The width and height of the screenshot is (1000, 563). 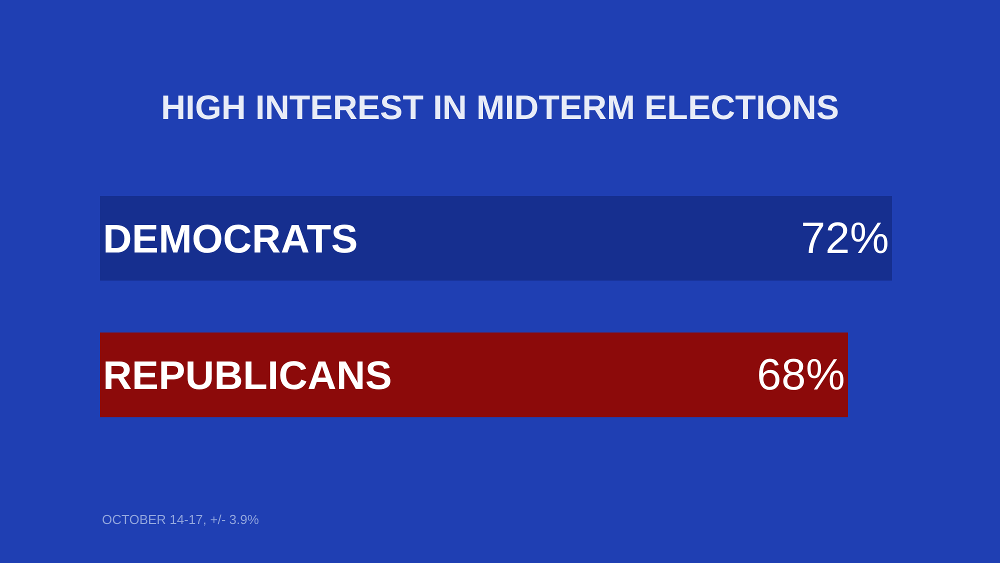 What do you see at coordinates (844, 238) in the screenshot?
I see `data-label: 72%` at bounding box center [844, 238].